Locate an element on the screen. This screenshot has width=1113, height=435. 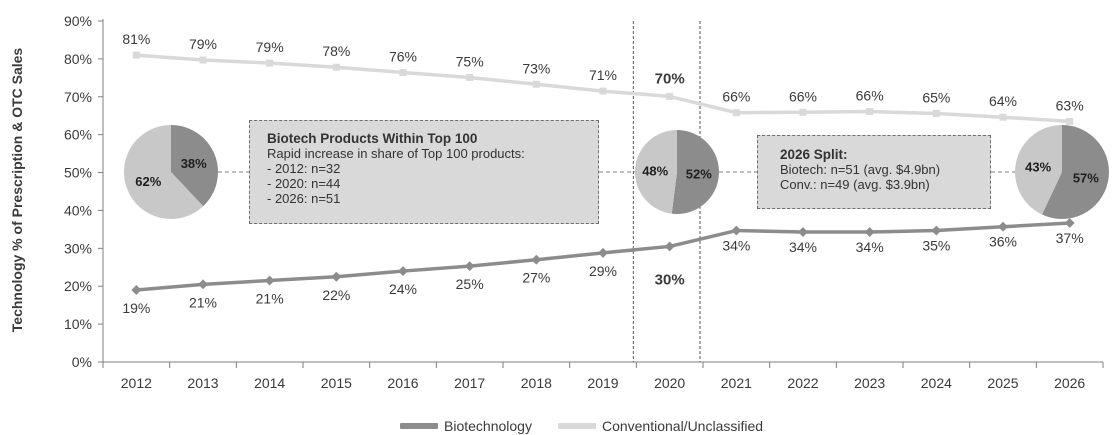
x-tick-label: 2022 is located at coordinates (802, 383).